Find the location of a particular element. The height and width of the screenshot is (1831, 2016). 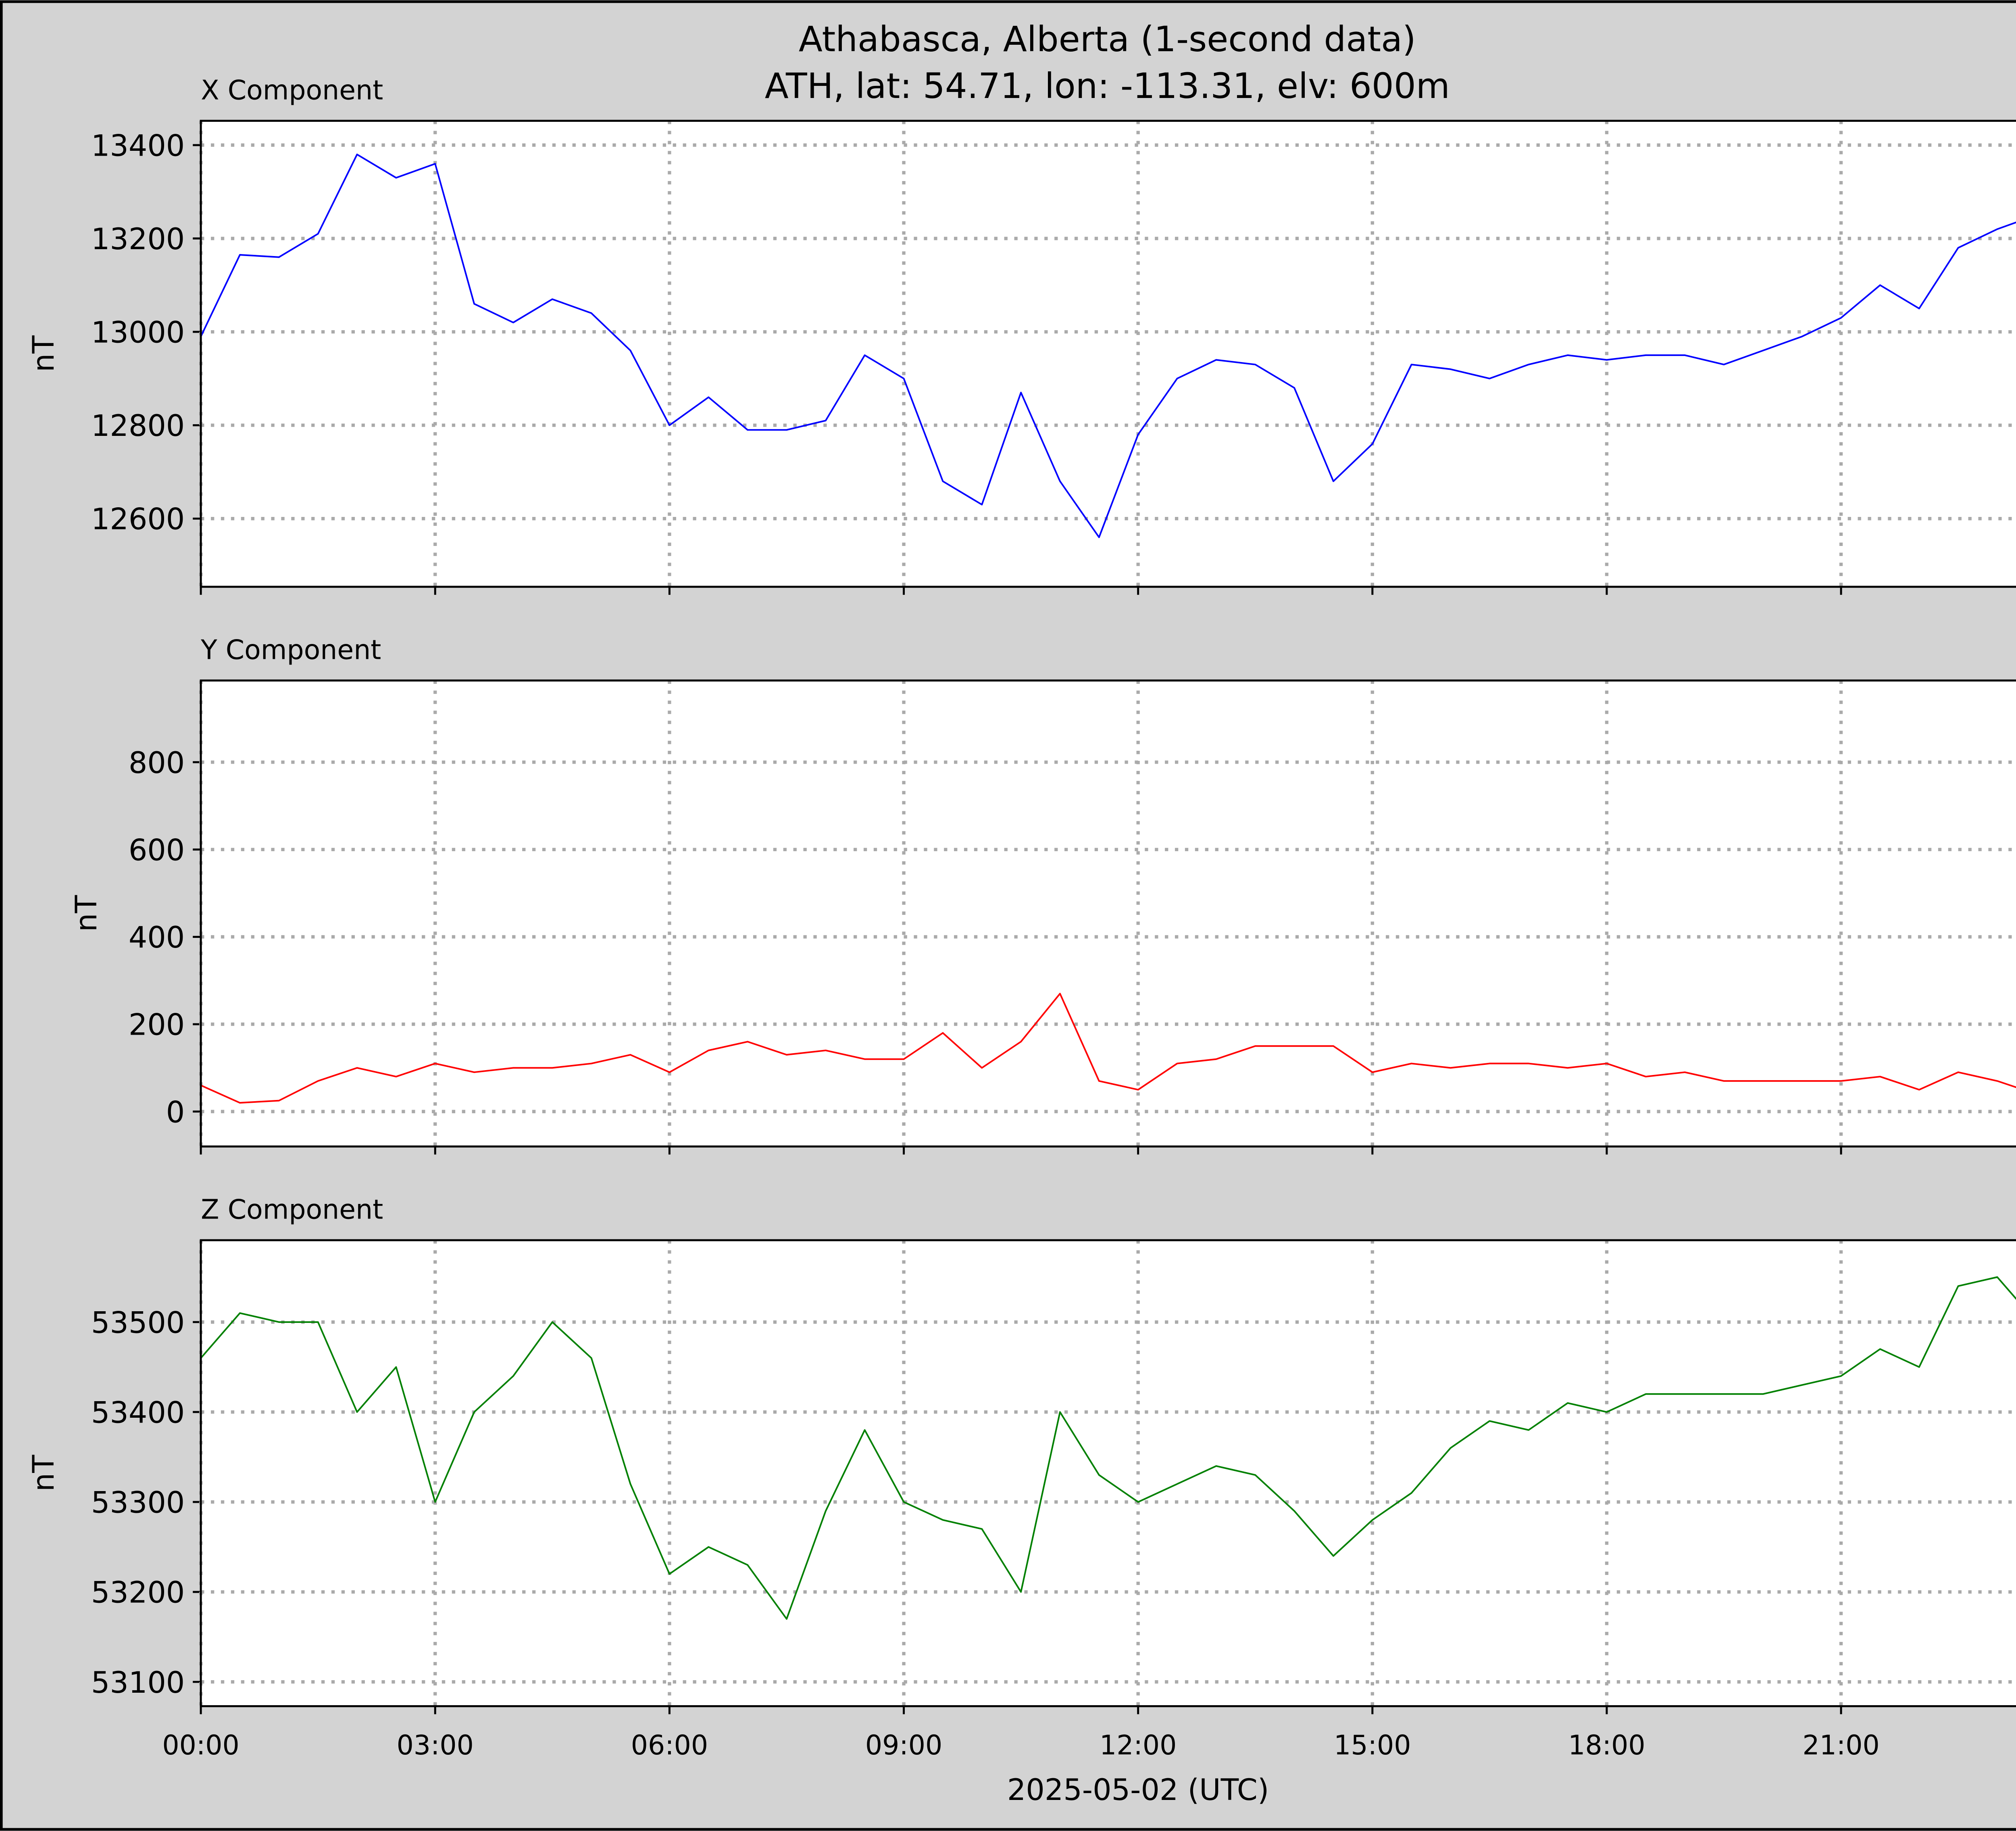

panel-title: Y Component is located at coordinates (290, 650).